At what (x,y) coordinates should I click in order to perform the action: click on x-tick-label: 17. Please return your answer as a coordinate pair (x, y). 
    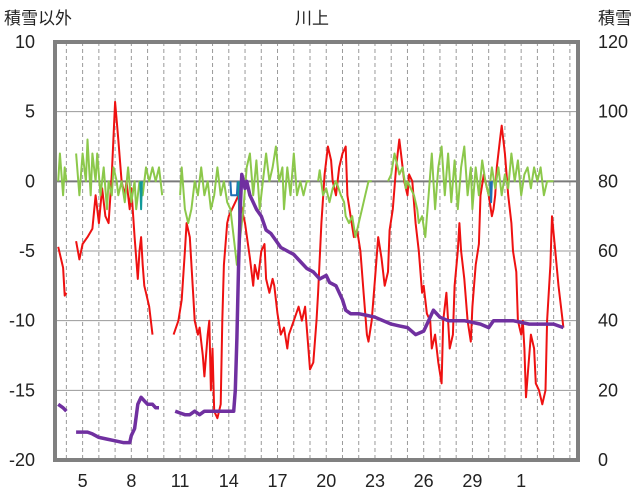
    Looking at the image, I should click on (278, 481).